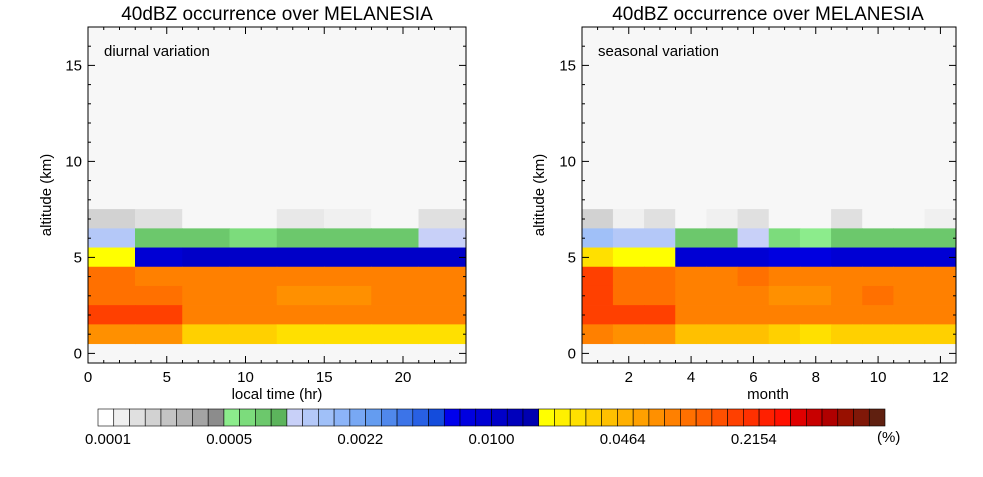  I want to click on left-xtick-label: 20, so click(403, 377).